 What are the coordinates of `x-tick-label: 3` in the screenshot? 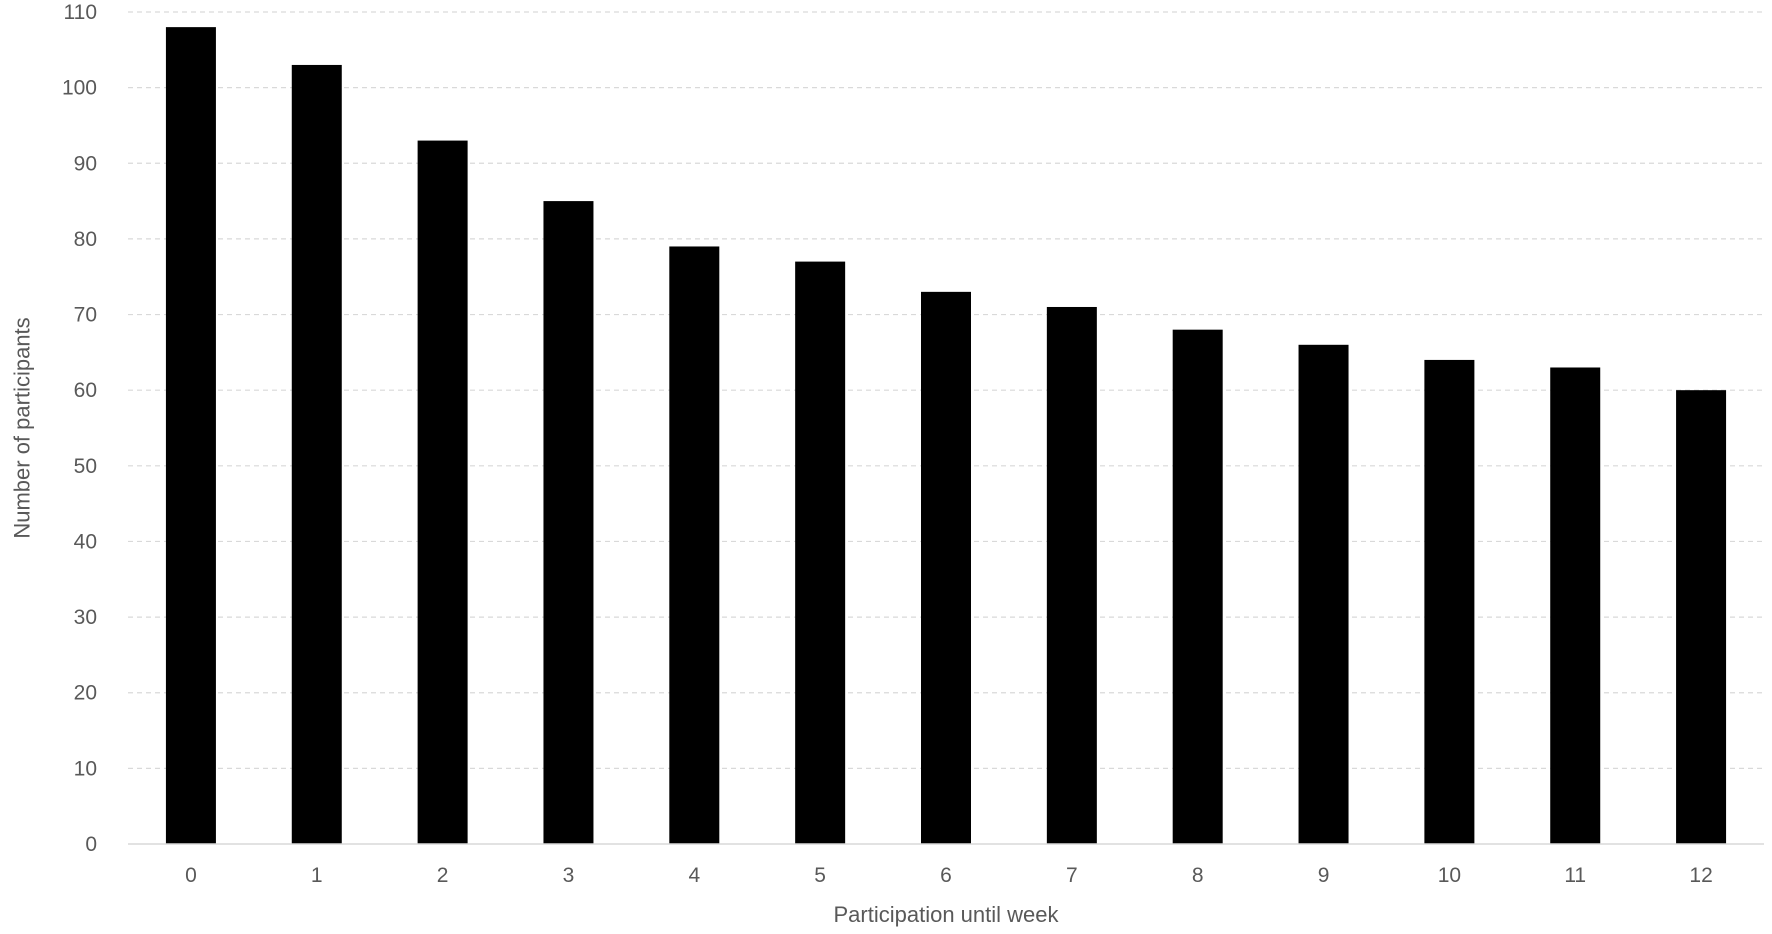 It's located at (569, 875).